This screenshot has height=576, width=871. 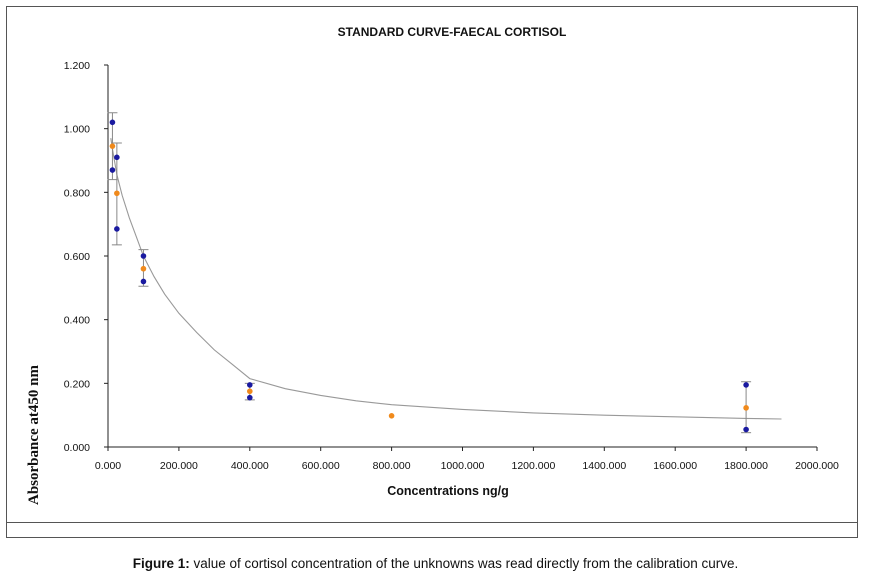 What do you see at coordinates (77, 448) in the screenshot?
I see `y-tick-label: 0.000` at bounding box center [77, 448].